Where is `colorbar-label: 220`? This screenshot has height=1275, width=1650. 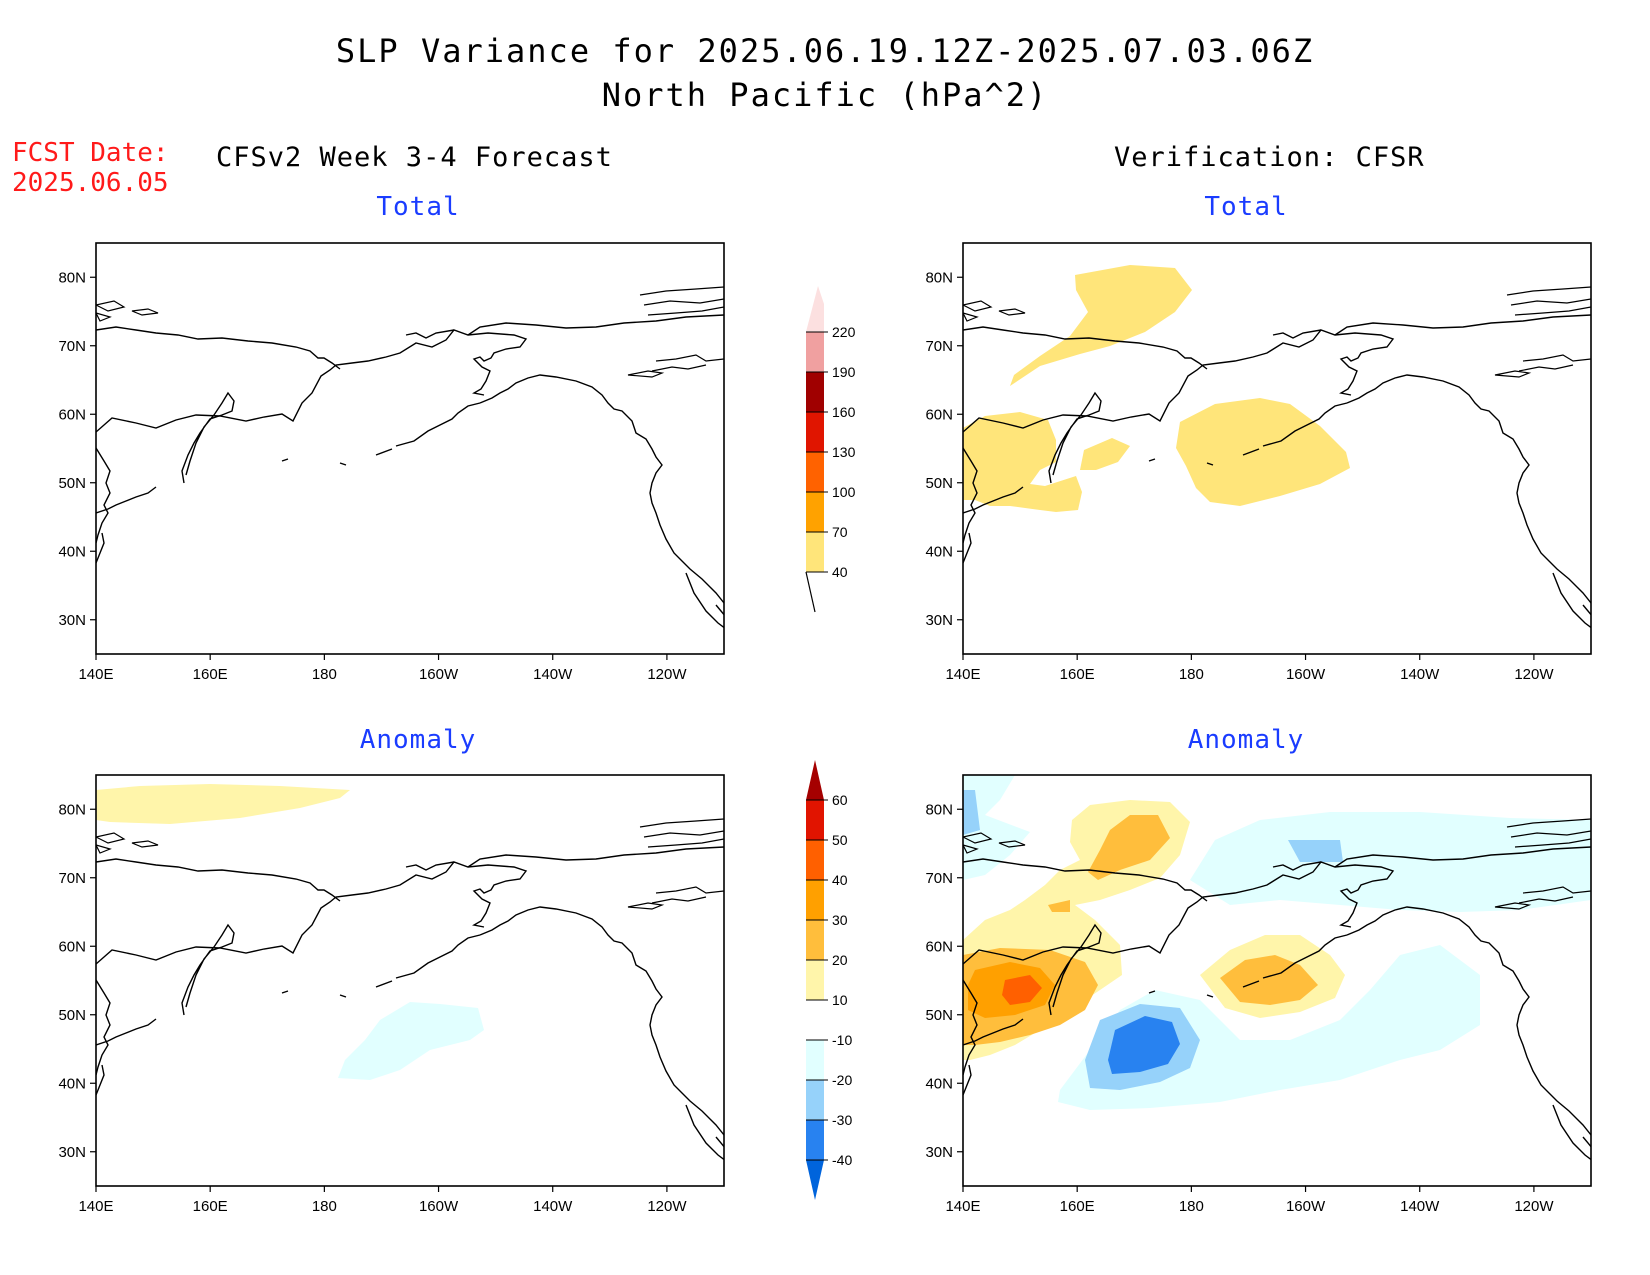 colorbar-label: 220 is located at coordinates (844, 332).